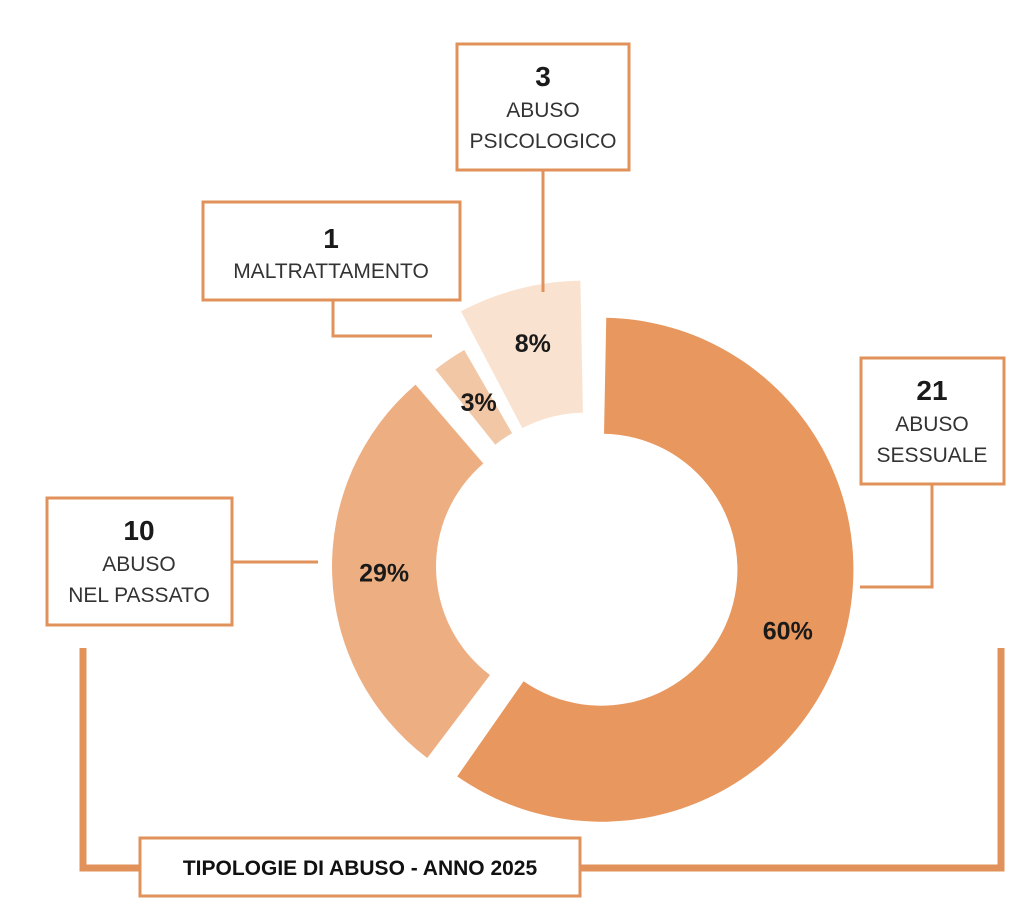 The width and height of the screenshot is (1024, 910). What do you see at coordinates (411, 571) in the screenshot?
I see `slice-passato` at bounding box center [411, 571].